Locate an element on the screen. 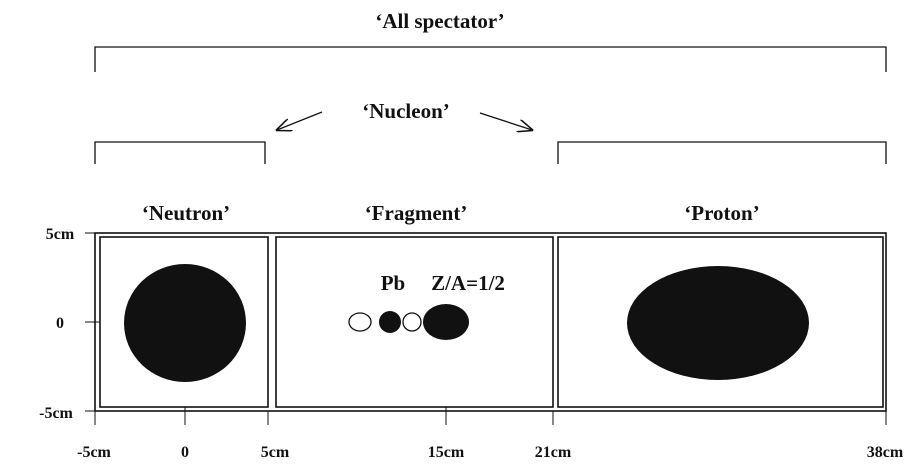 This screenshot has width=912, height=465. x-tick-label: -5cm is located at coordinates (94, 452).